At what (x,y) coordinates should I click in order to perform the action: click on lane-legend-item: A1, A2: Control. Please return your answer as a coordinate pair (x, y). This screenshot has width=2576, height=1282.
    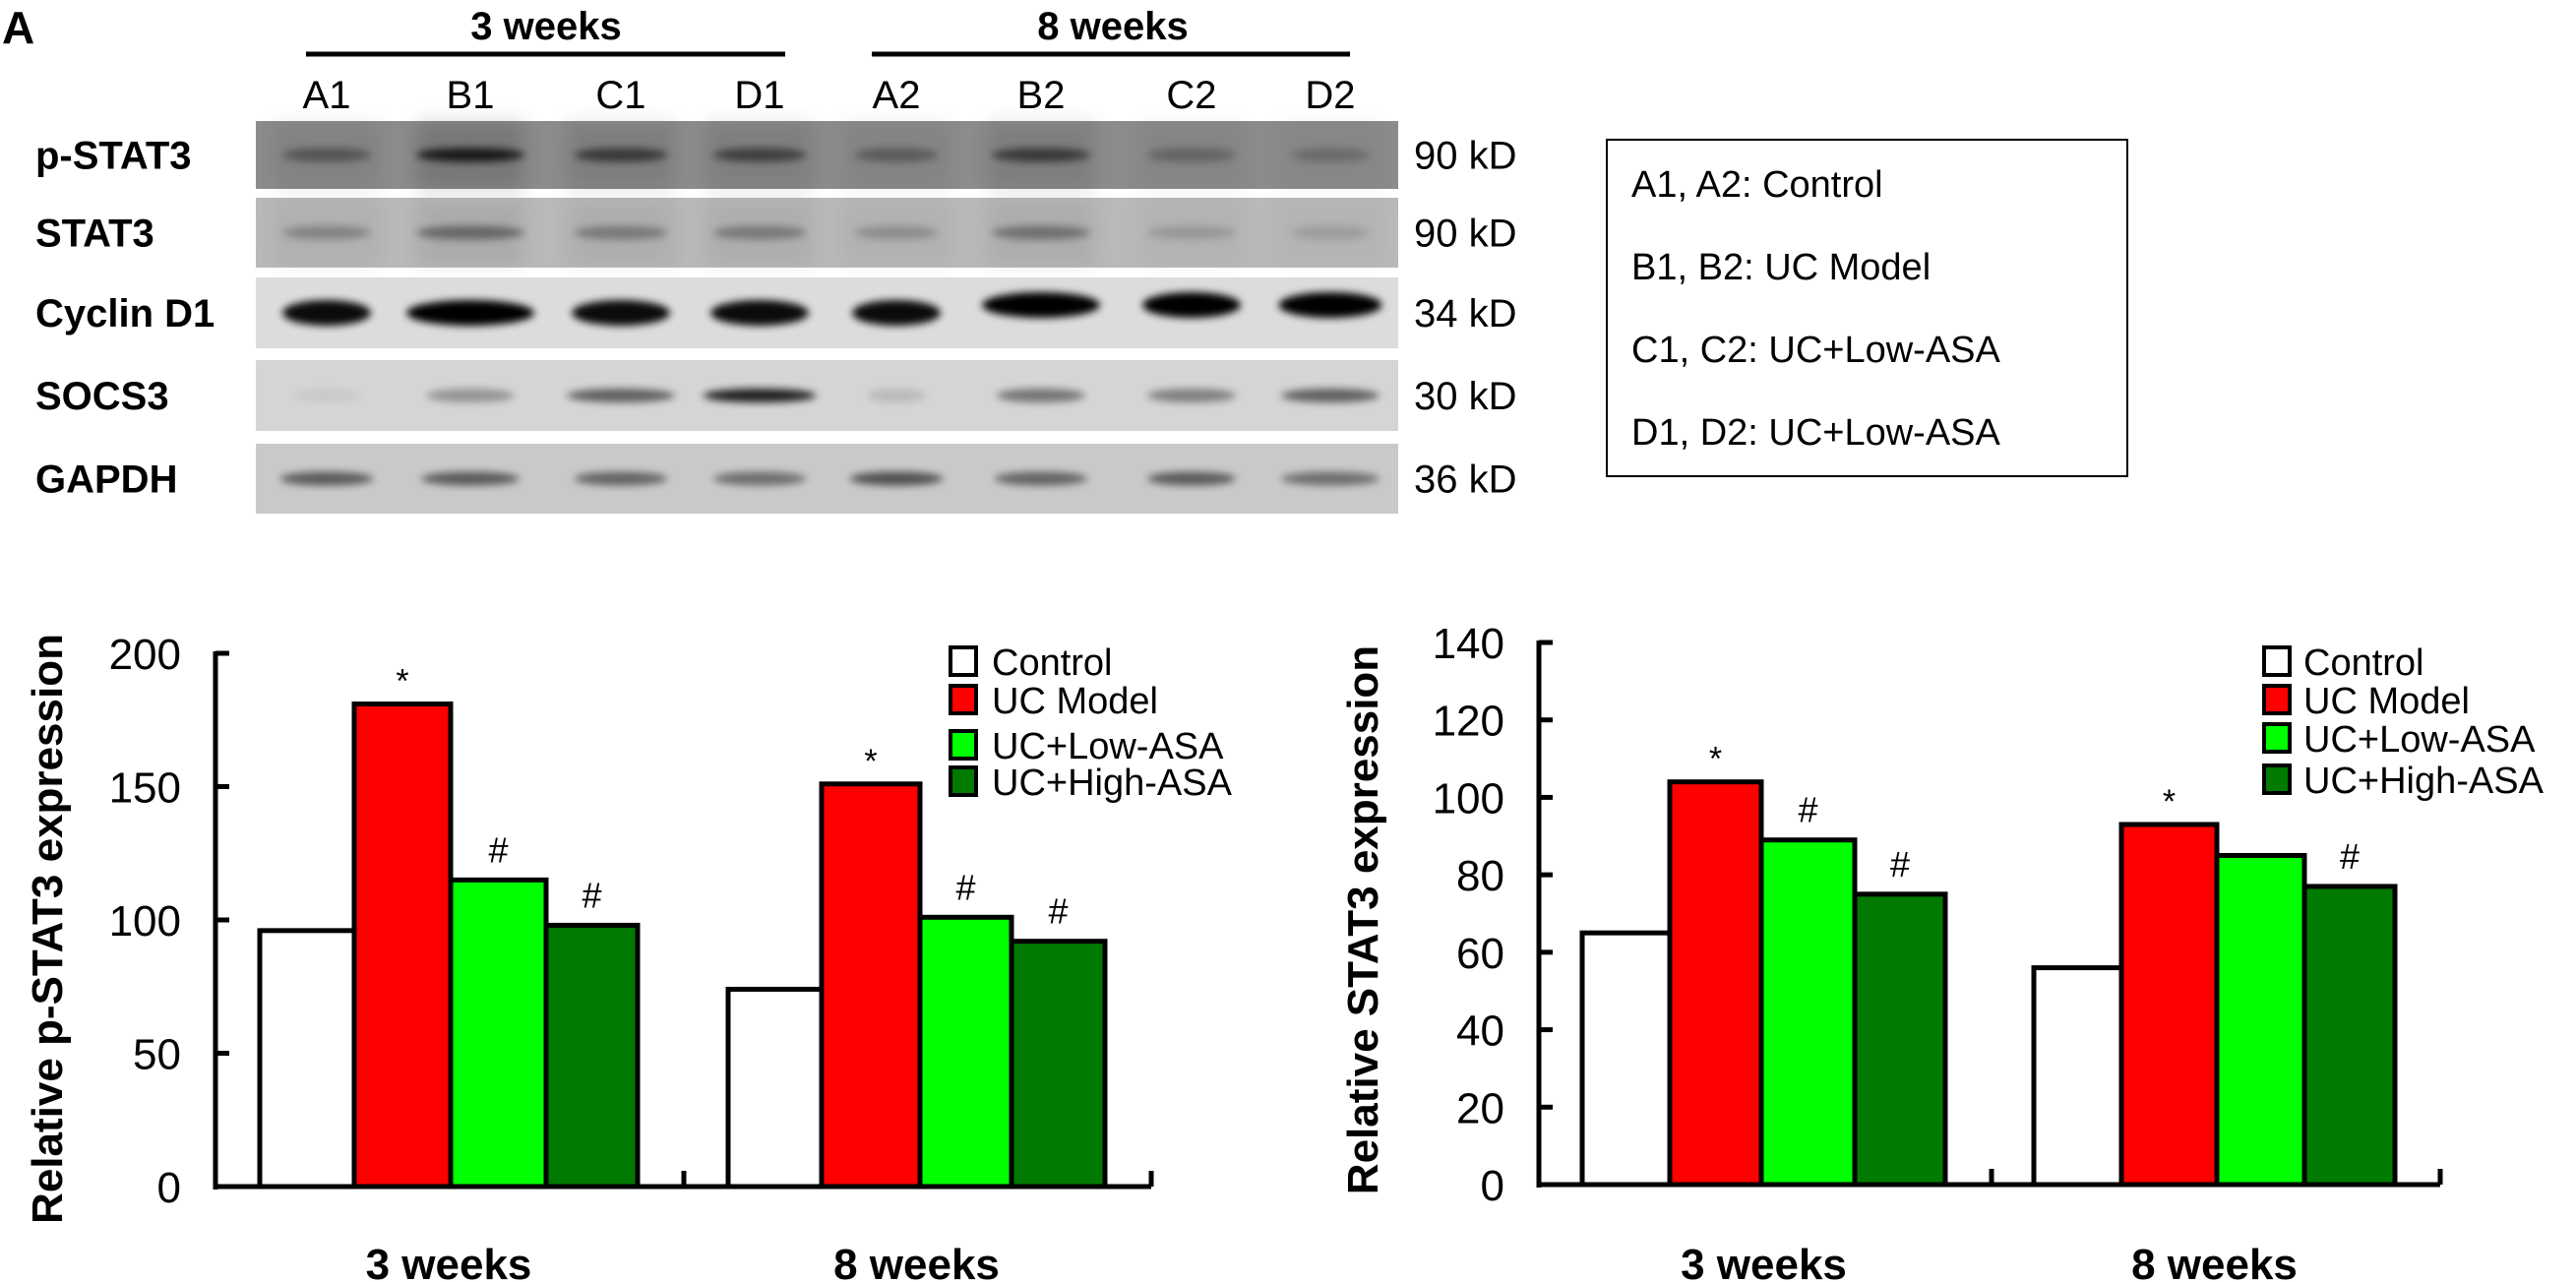
    Looking at the image, I should click on (1757, 185).